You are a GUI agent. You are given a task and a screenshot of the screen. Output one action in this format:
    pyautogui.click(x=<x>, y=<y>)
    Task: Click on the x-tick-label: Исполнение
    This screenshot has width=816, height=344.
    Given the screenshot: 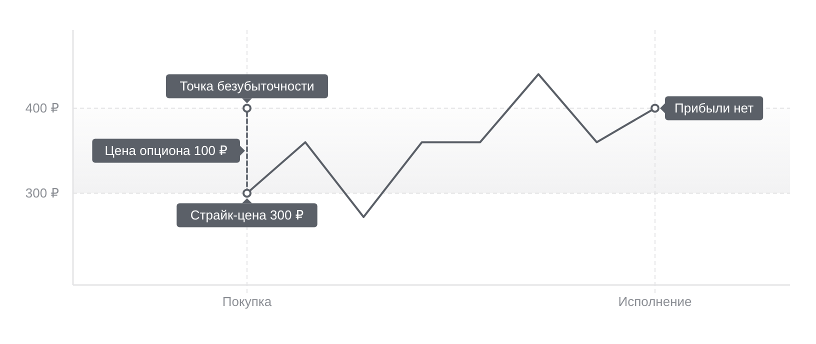 What is the action you would take?
    pyautogui.click(x=655, y=301)
    